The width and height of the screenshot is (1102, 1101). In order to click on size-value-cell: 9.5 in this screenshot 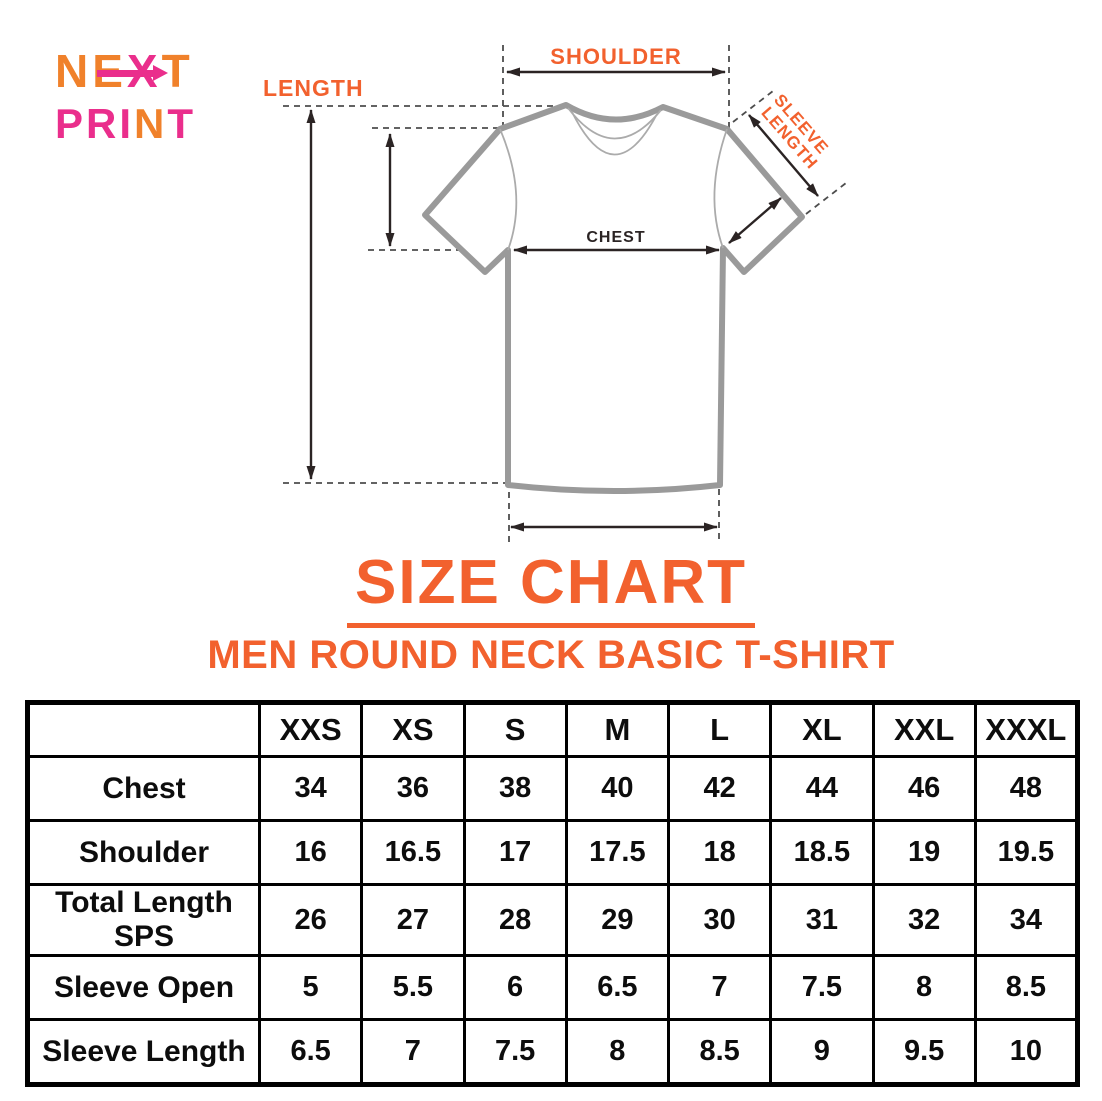, I will do `click(924, 1052)`.